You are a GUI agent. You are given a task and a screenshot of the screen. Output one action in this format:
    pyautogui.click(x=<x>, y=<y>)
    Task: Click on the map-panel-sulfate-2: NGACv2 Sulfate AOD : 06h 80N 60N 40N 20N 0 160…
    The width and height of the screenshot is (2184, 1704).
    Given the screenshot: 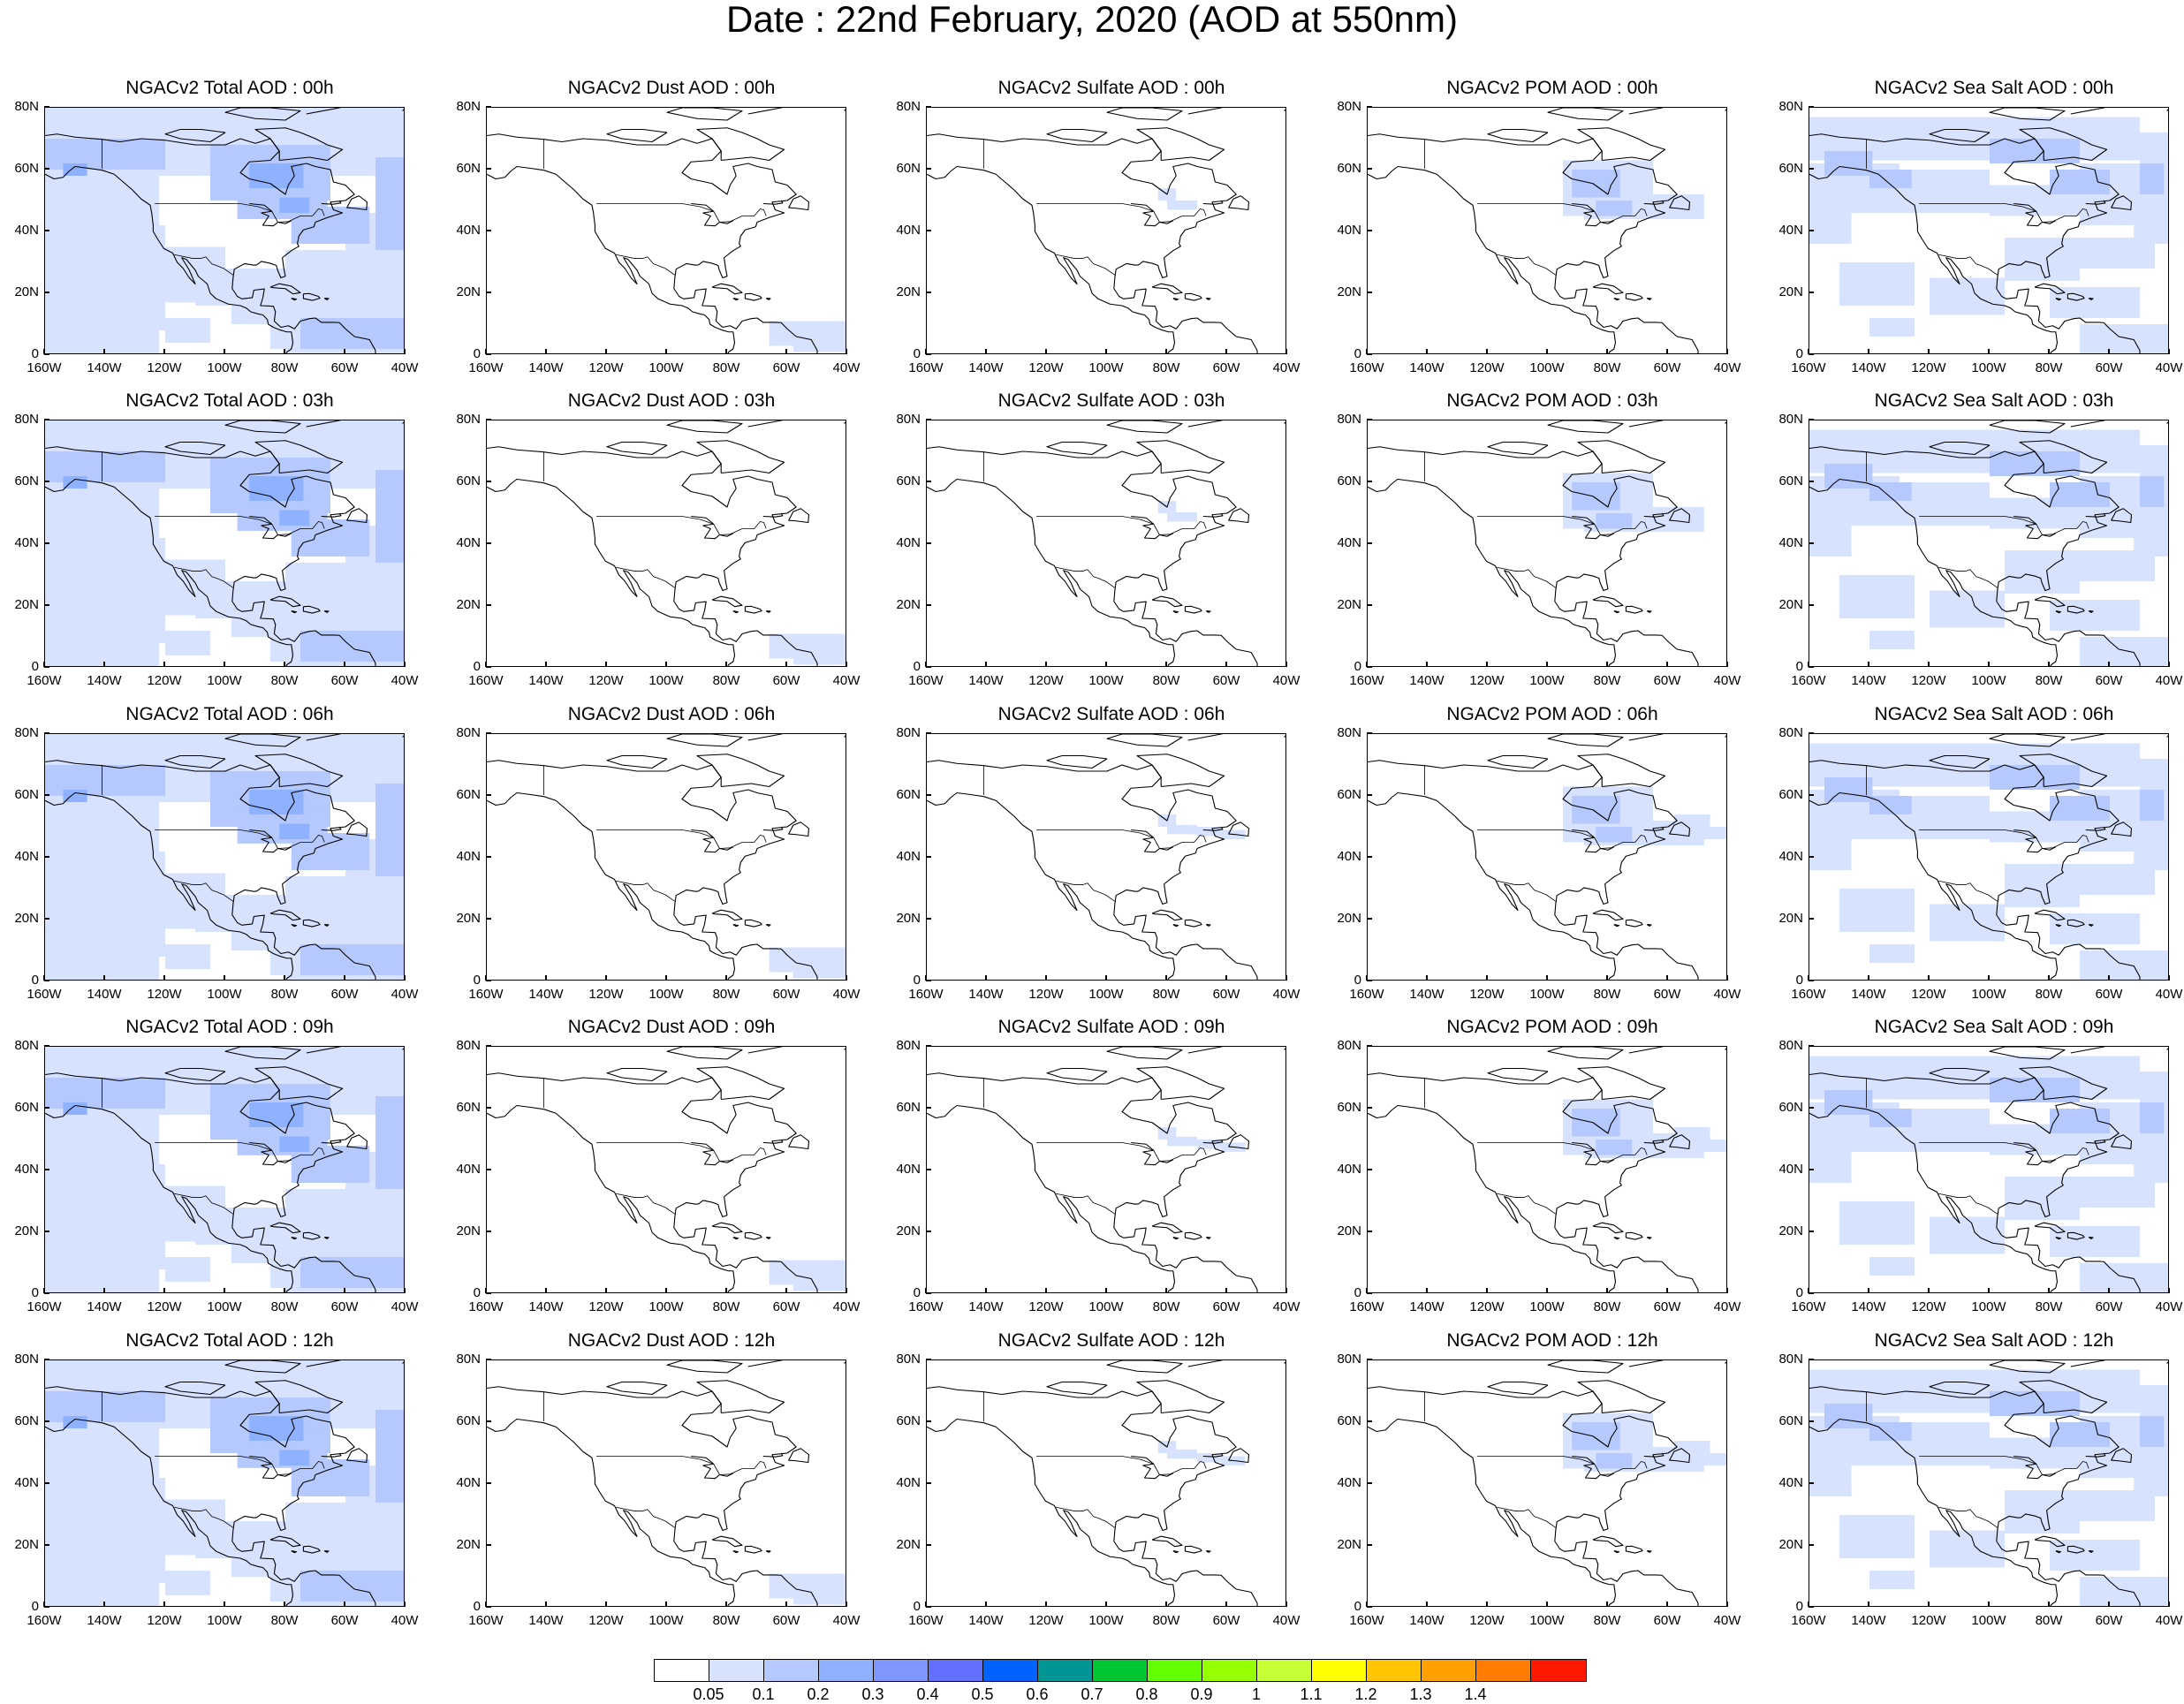 What is the action you would take?
    pyautogui.click(x=1111, y=854)
    